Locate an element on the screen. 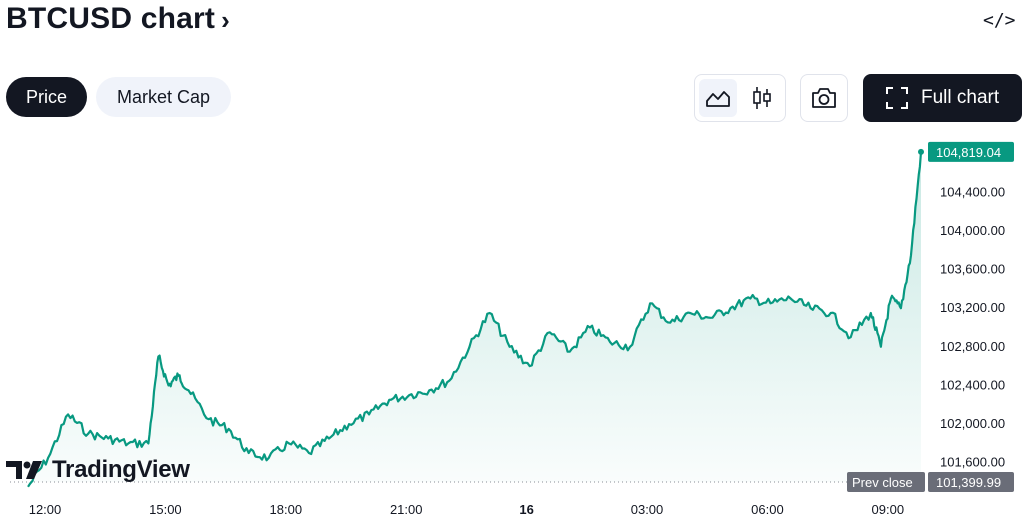  tab-market-cap: Market Cap is located at coordinates (163, 97).